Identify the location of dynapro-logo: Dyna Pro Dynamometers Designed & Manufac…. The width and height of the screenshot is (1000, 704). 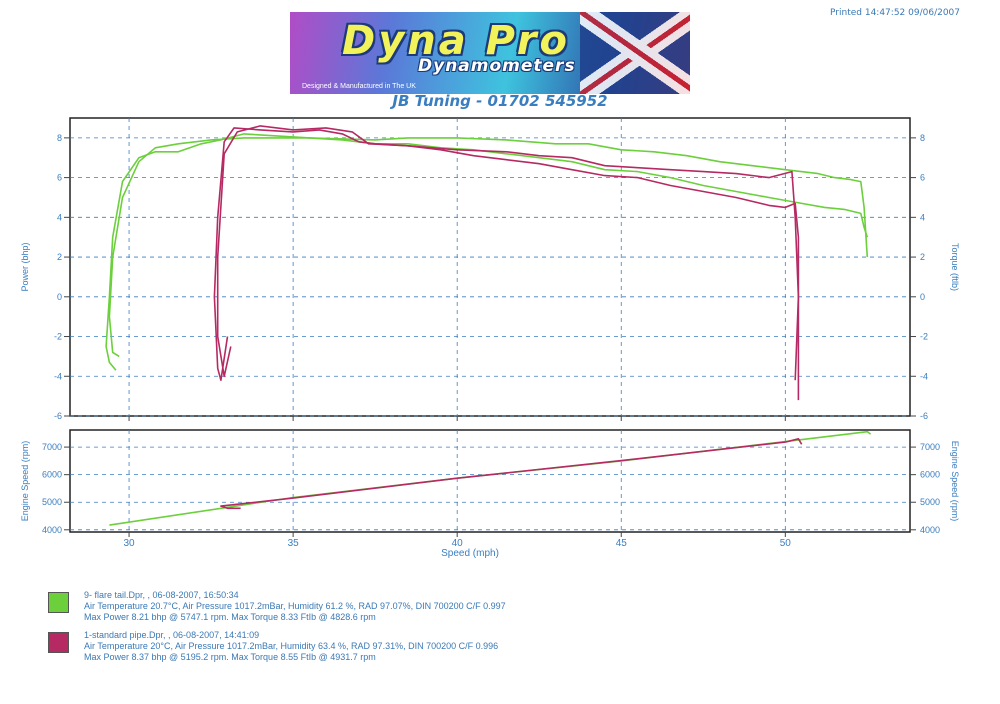
(490, 53).